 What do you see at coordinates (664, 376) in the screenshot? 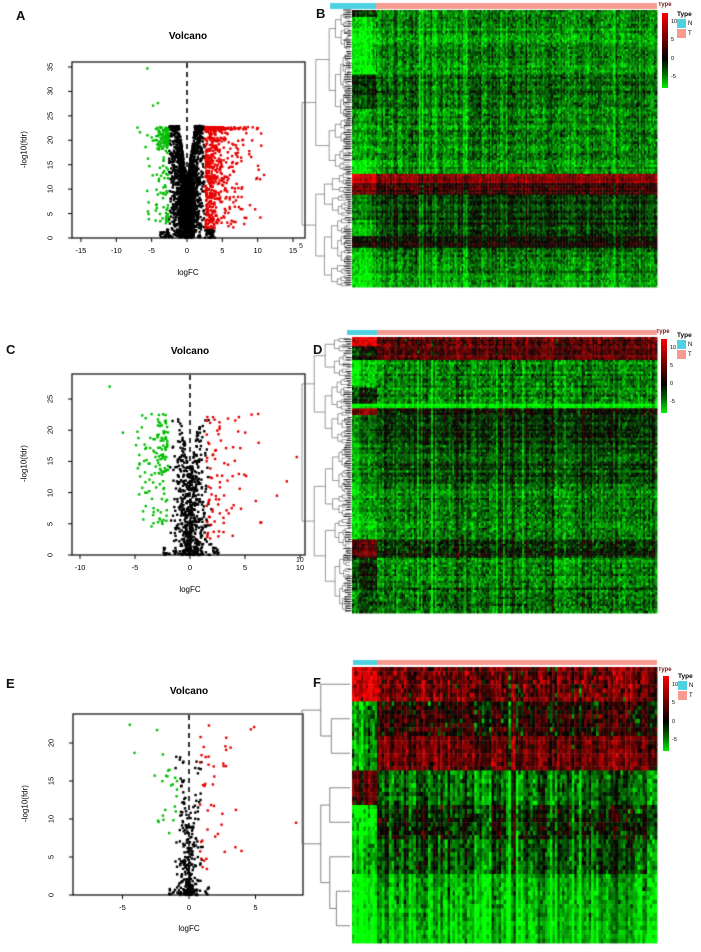
I see `heatmap-d-colorbar-gradient` at bounding box center [664, 376].